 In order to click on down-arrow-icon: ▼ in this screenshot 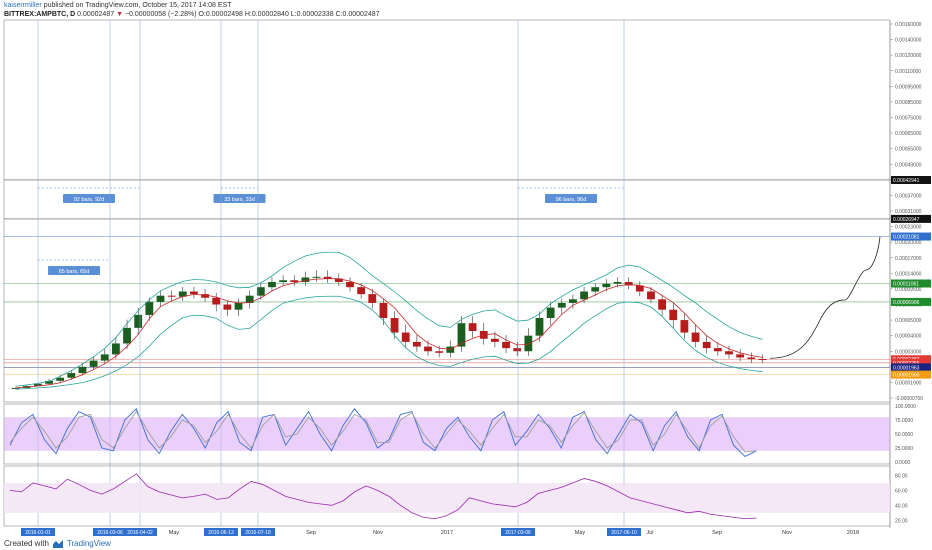, I will do `click(119, 14)`.